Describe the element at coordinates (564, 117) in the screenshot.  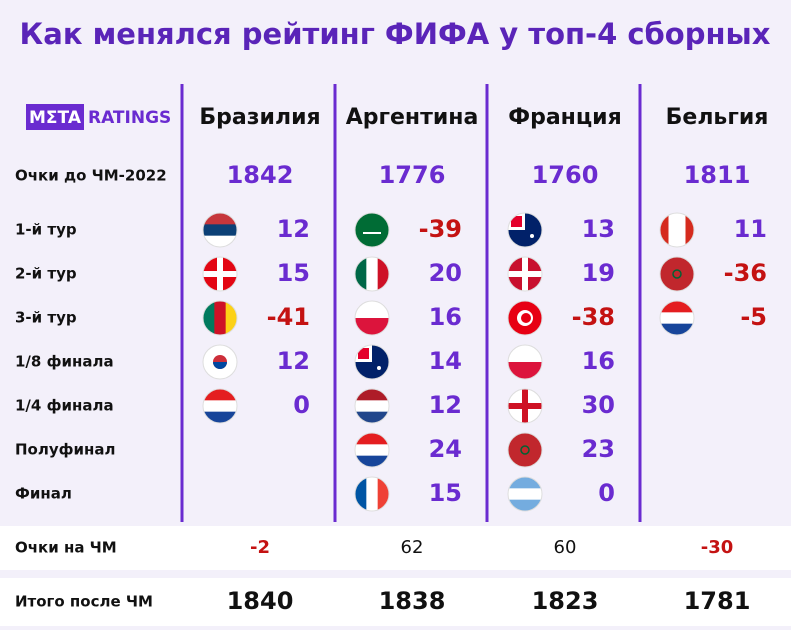
I see `column-header: Франция` at that location.